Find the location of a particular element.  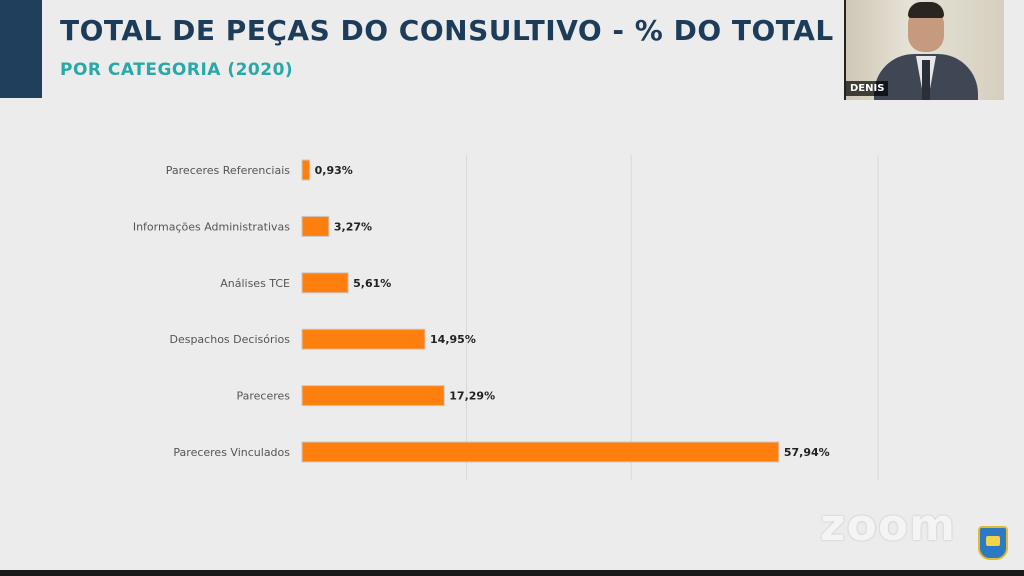

category-label: Pareceres is located at coordinates (263, 396).